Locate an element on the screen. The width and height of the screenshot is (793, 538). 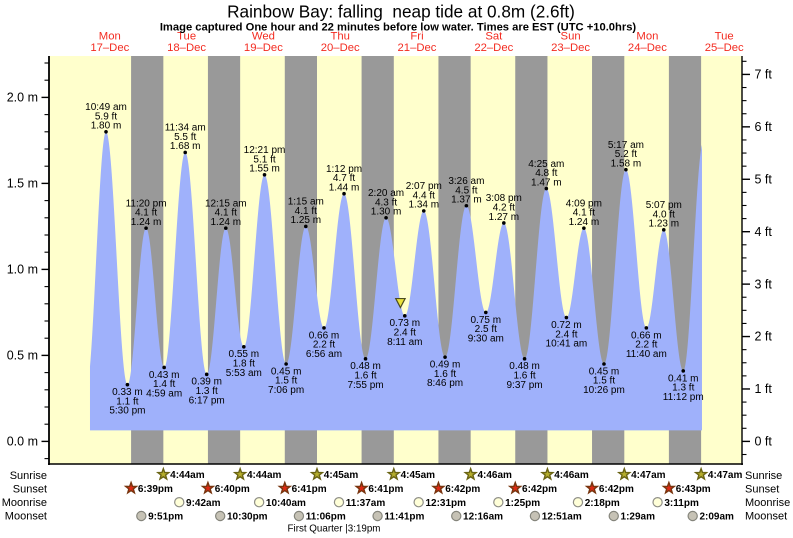
sunset-time: 6:39pm is located at coordinates (155, 489).